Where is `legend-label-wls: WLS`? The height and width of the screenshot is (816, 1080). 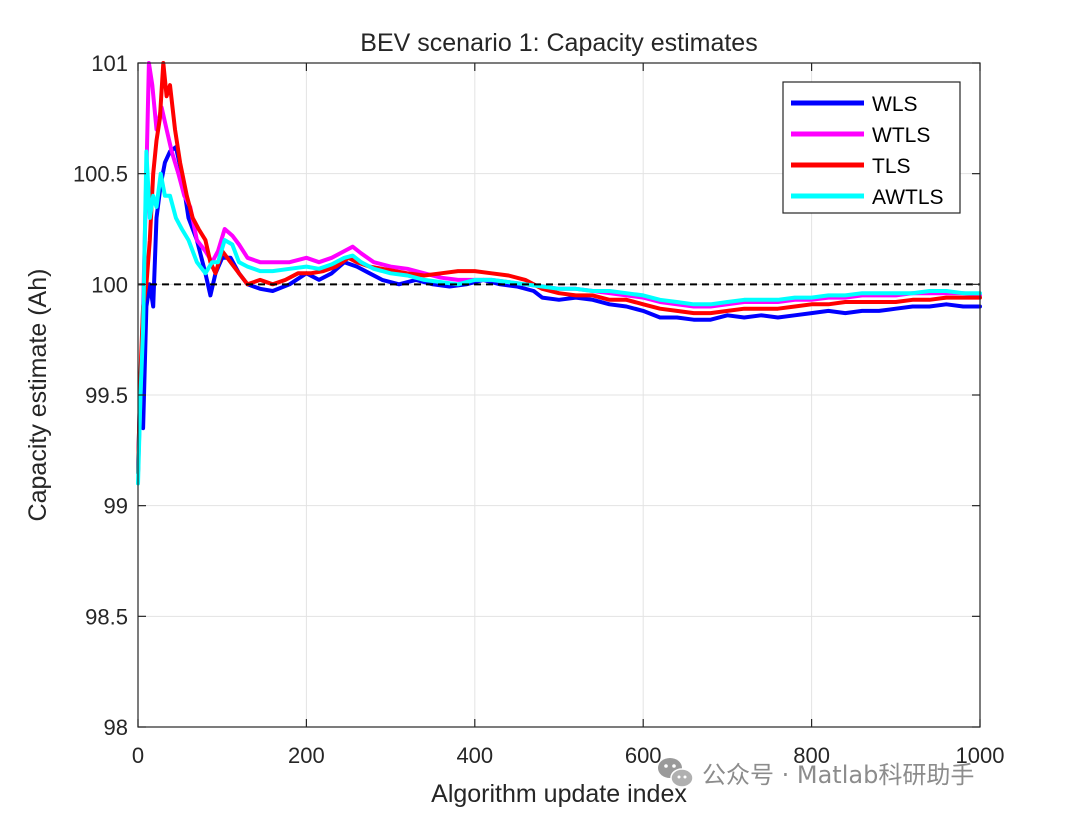 legend-label-wls: WLS is located at coordinates (895, 104).